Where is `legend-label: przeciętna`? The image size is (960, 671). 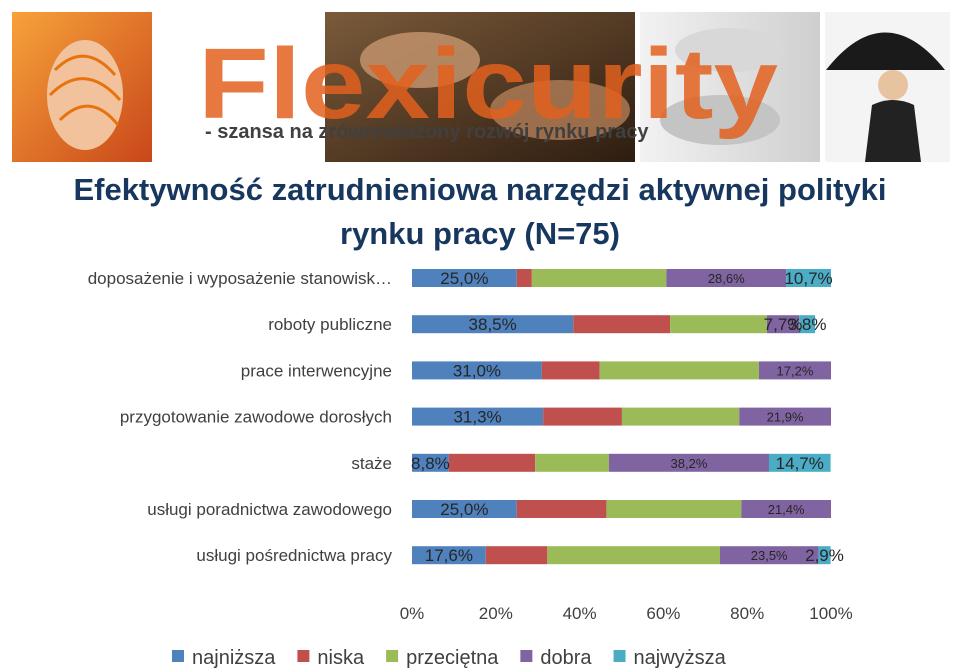 legend-label: przeciętna is located at coordinates (452, 658).